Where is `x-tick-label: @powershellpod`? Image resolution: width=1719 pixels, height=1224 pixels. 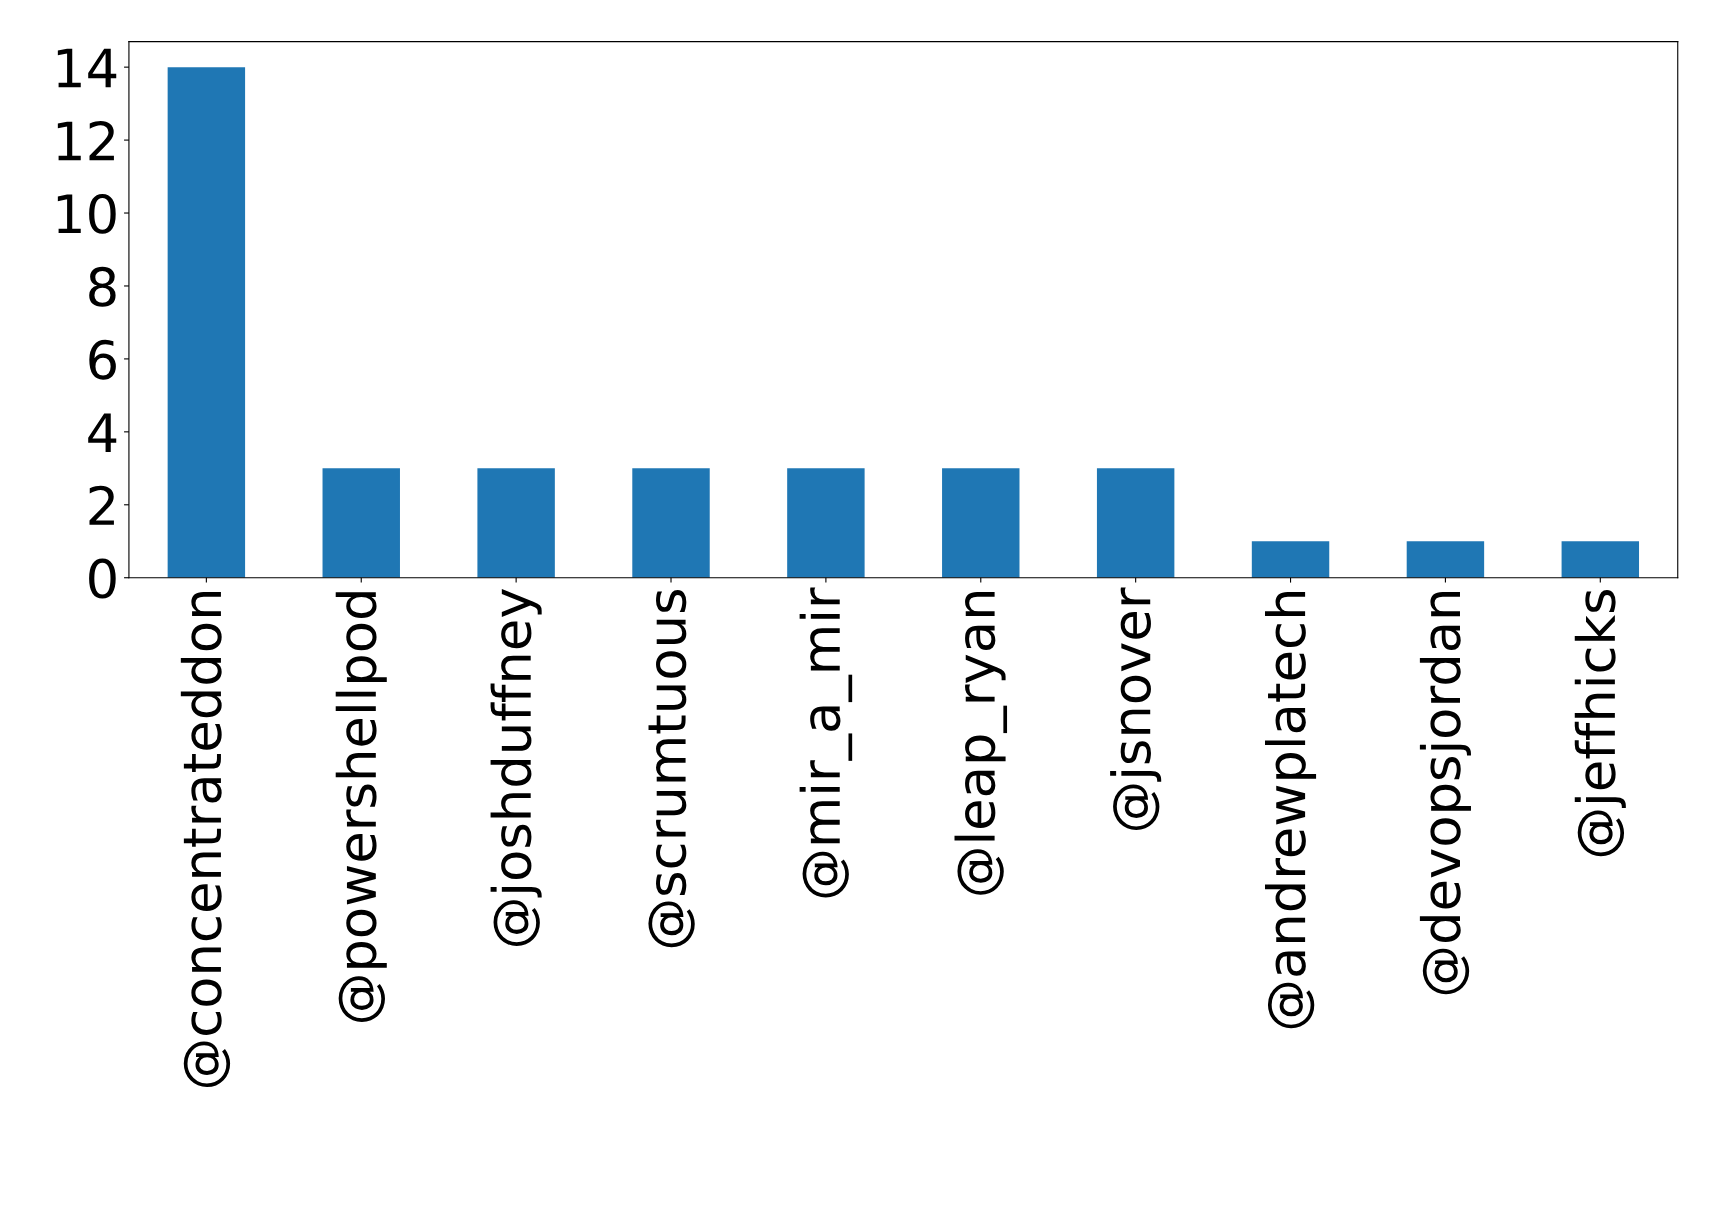 x-tick-label: @powershellpod is located at coordinates (361, 807).